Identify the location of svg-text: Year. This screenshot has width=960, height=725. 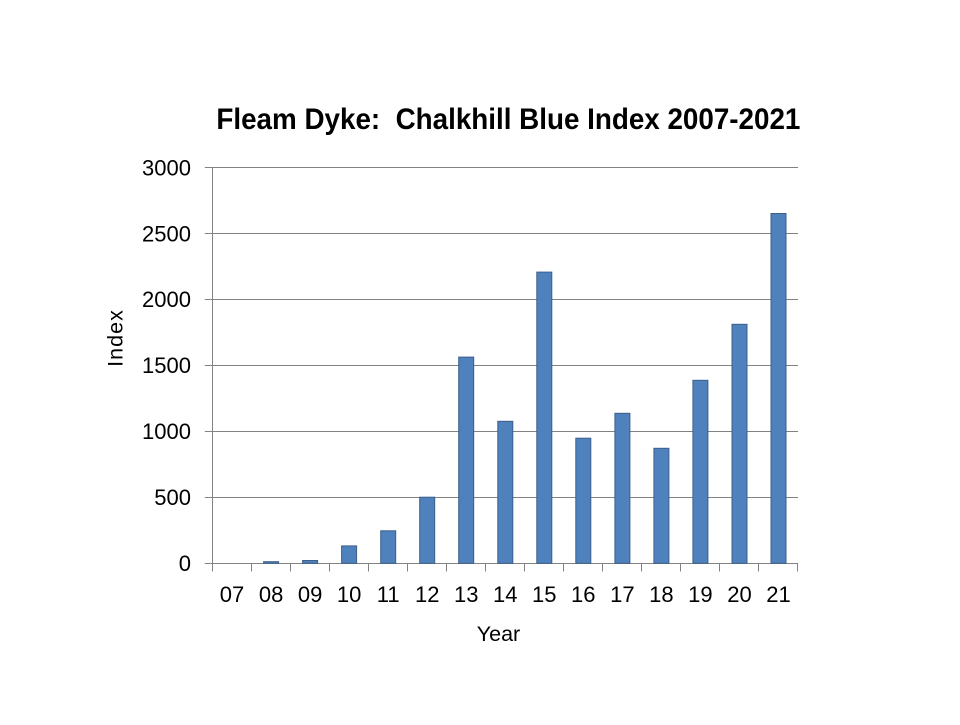
(498, 634).